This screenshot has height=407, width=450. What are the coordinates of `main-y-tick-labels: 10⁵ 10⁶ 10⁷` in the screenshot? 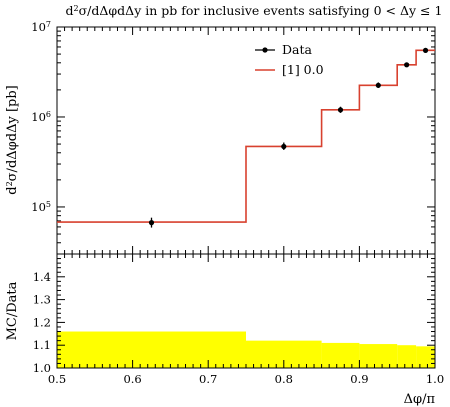 It's located at (41, 117).